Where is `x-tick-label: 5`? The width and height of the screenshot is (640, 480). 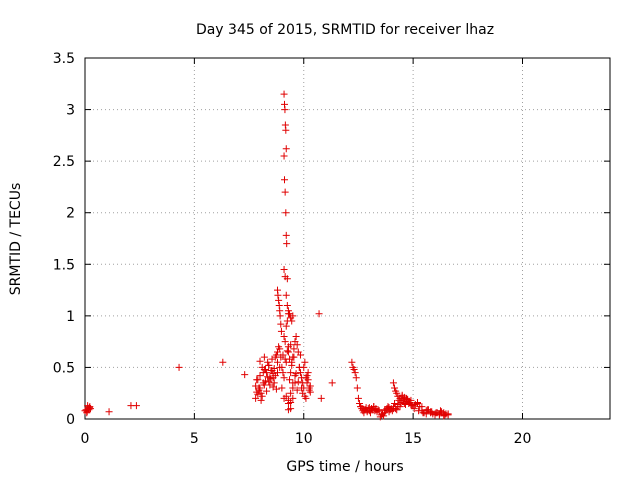
x-tick-label: 5 is located at coordinates (194, 439).